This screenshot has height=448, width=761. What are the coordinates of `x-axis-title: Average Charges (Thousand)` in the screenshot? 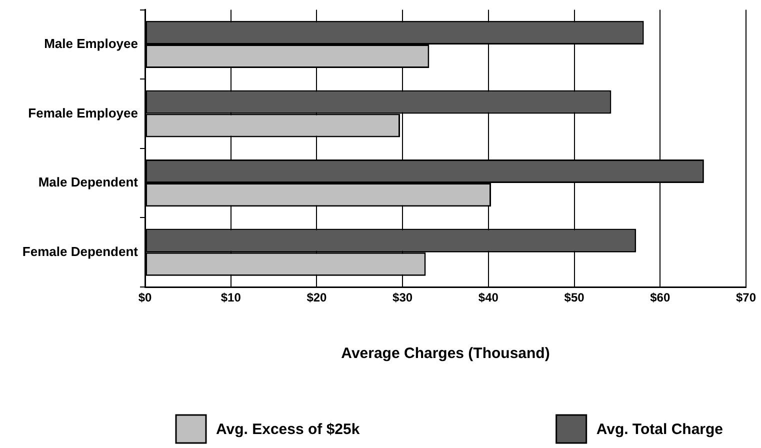 It's located at (445, 353).